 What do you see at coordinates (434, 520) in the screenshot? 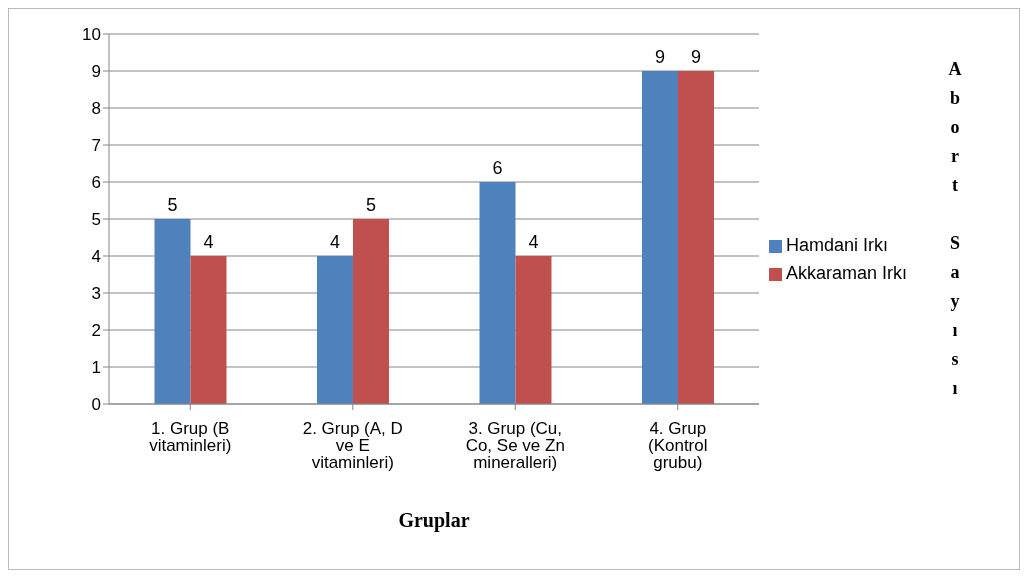
I see `x-axis-title: Gruplar` at bounding box center [434, 520].